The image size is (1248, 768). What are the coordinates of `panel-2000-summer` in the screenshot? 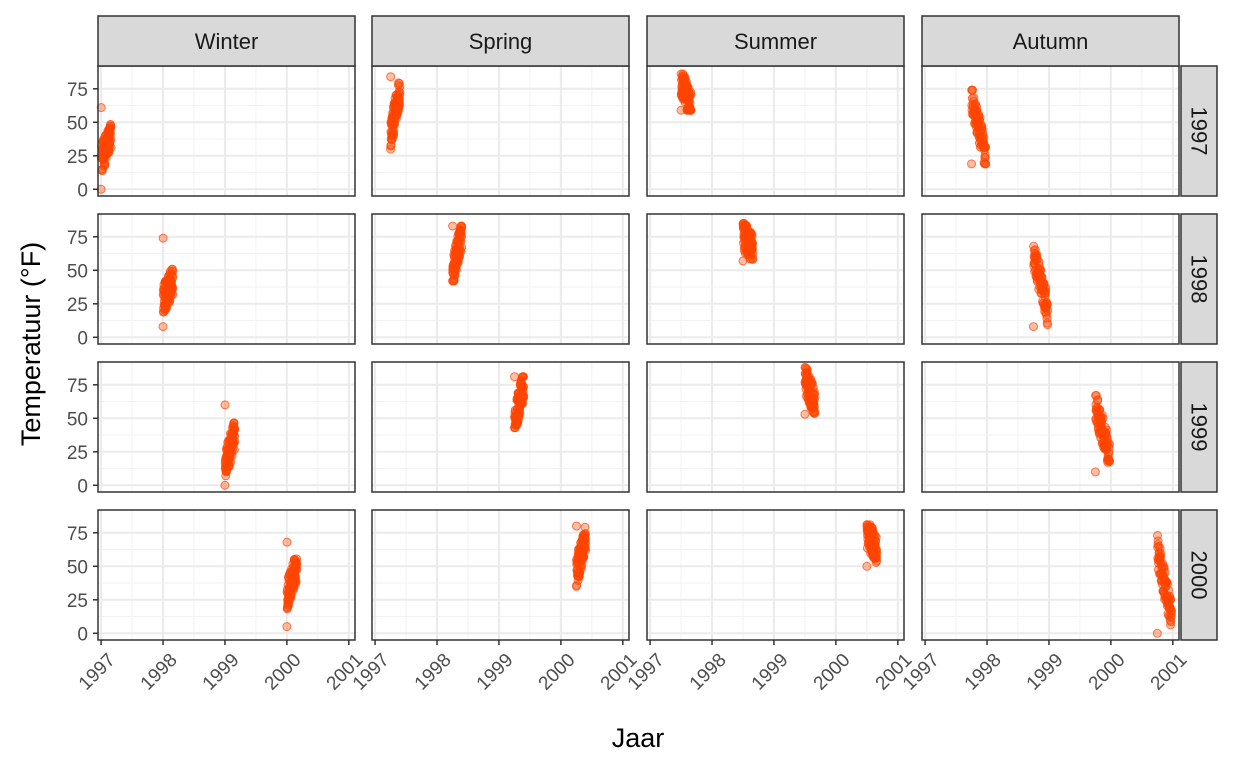 It's located at (775, 575).